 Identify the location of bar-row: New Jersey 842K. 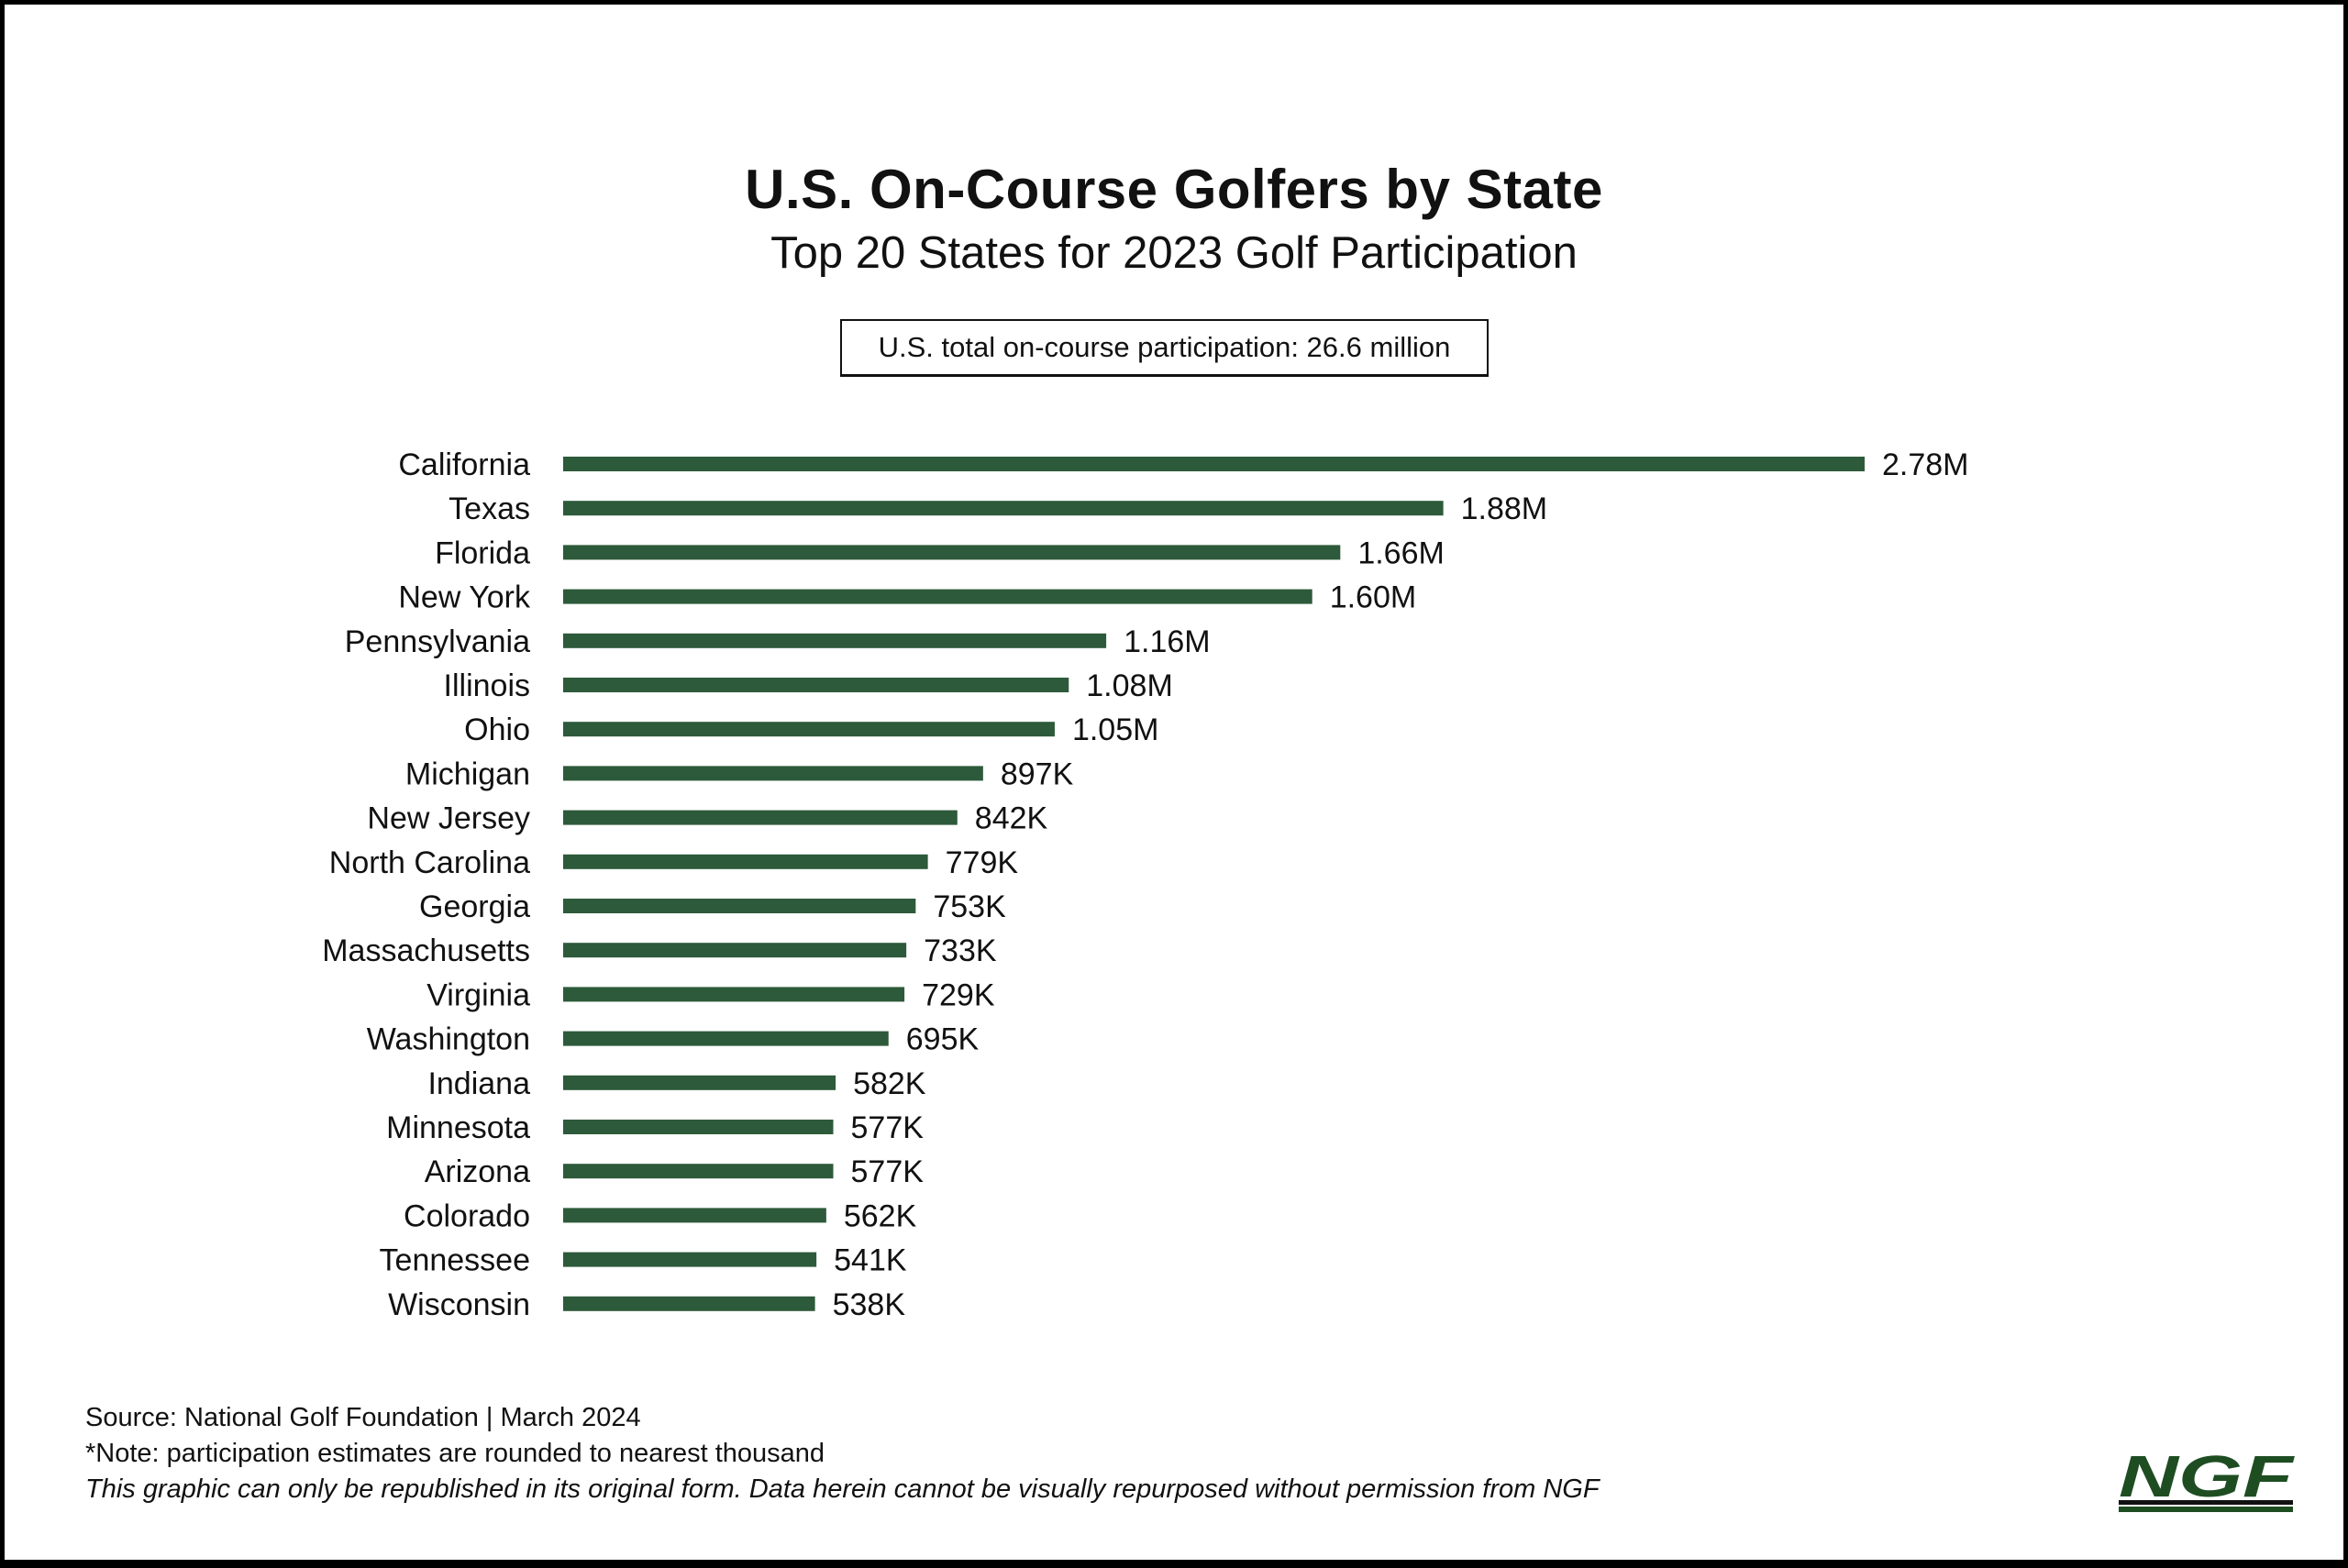
(707, 818).